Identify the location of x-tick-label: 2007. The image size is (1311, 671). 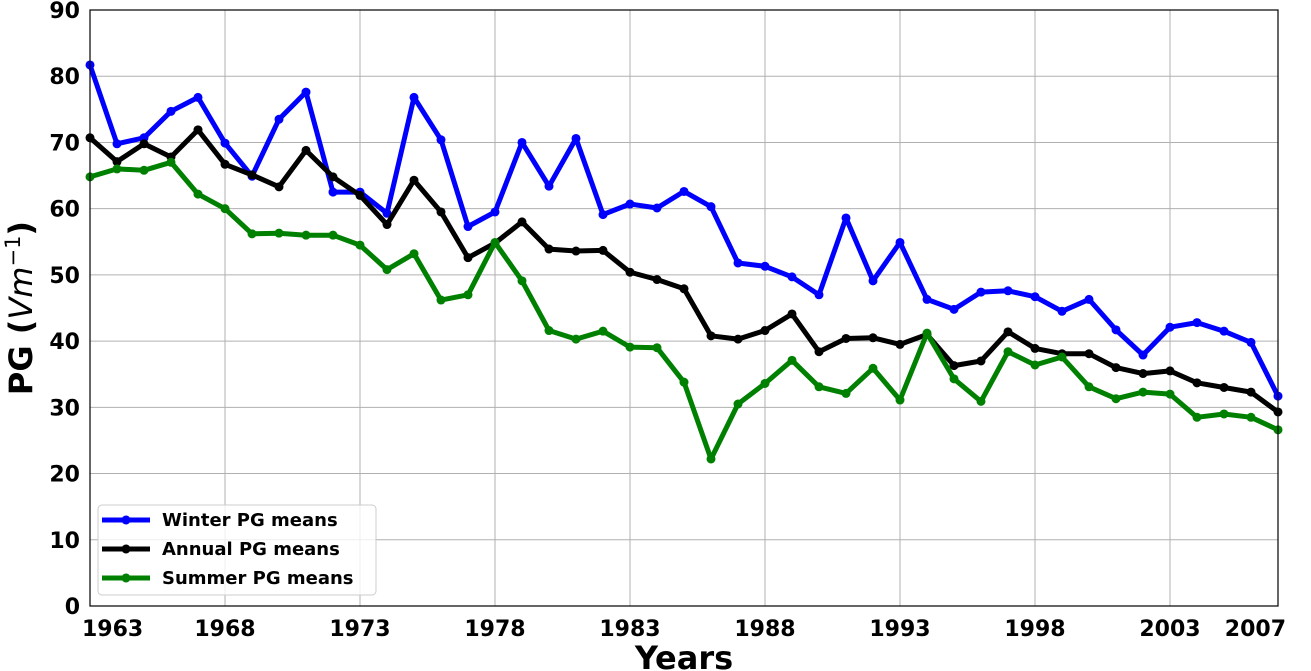
(1255, 629).